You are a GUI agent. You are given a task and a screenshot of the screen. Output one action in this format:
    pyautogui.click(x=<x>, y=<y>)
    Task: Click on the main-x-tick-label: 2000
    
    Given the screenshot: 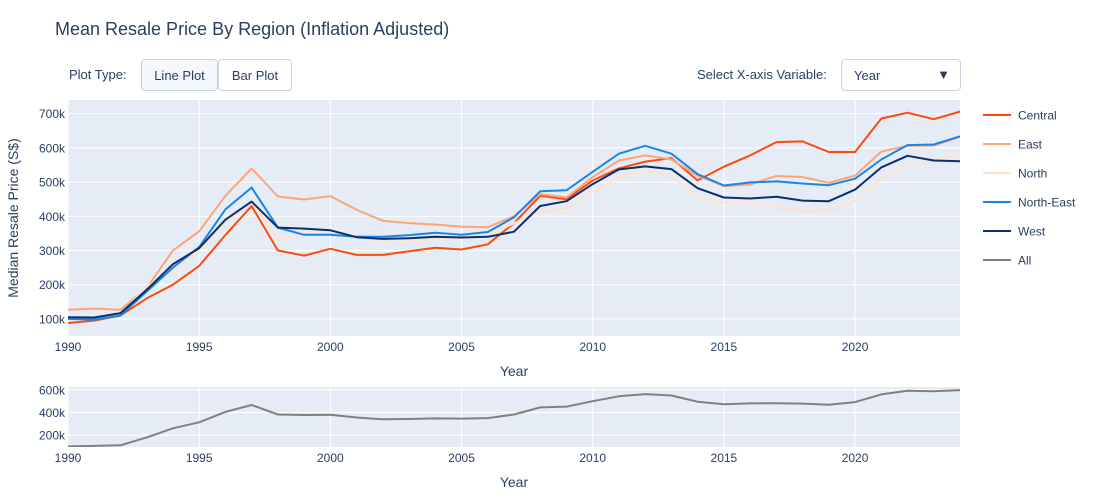 What is the action you would take?
    pyautogui.click(x=330, y=347)
    